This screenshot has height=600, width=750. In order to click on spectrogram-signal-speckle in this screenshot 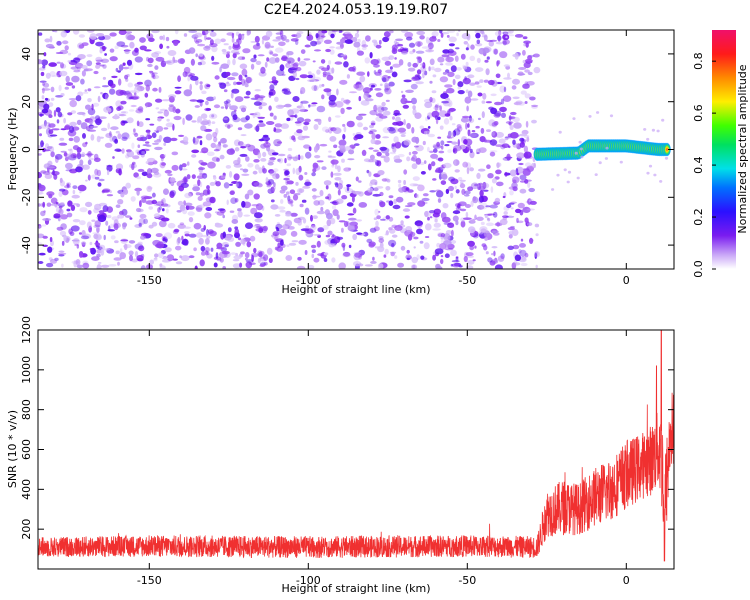, I will do `click(578, 178)`.